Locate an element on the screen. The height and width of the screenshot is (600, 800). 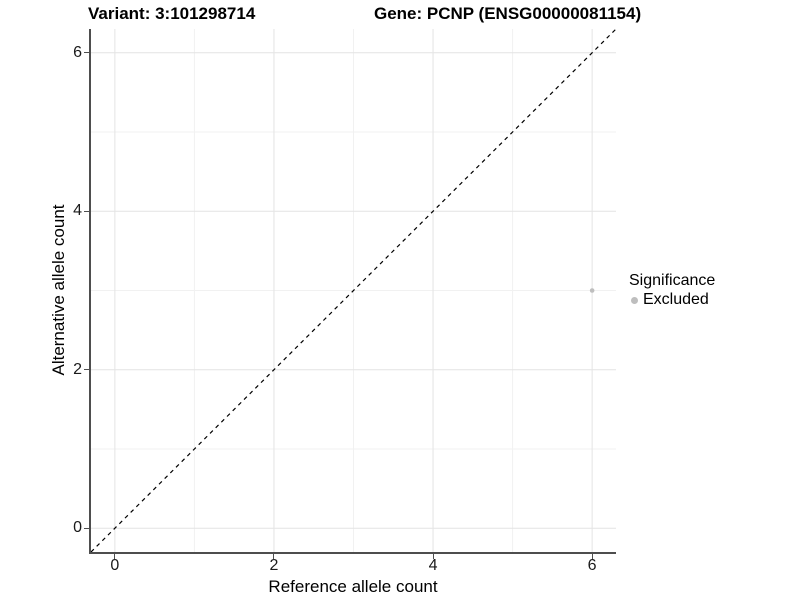
legend-item-excluded: Excluded is located at coordinates (672, 300).